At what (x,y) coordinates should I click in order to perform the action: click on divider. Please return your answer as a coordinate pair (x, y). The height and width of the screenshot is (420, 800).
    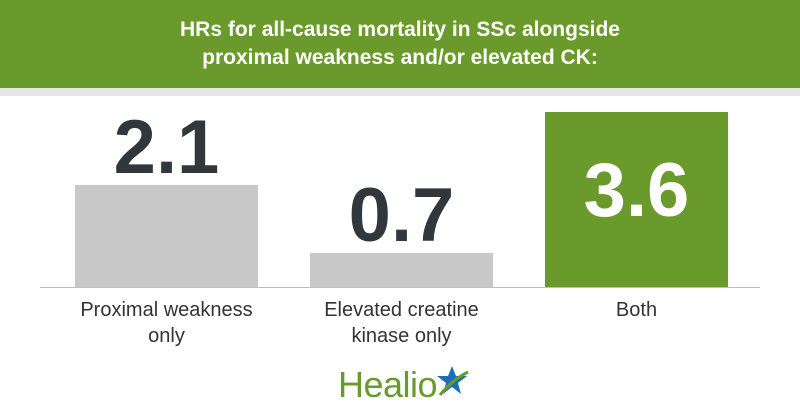
    Looking at the image, I should click on (400, 92).